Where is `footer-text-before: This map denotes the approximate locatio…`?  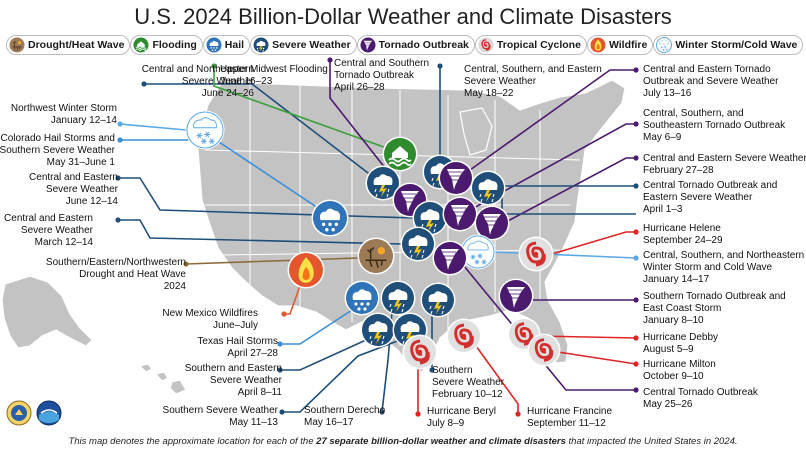 footer-text-before: This map denotes the approximate locatio… is located at coordinates (192, 441).